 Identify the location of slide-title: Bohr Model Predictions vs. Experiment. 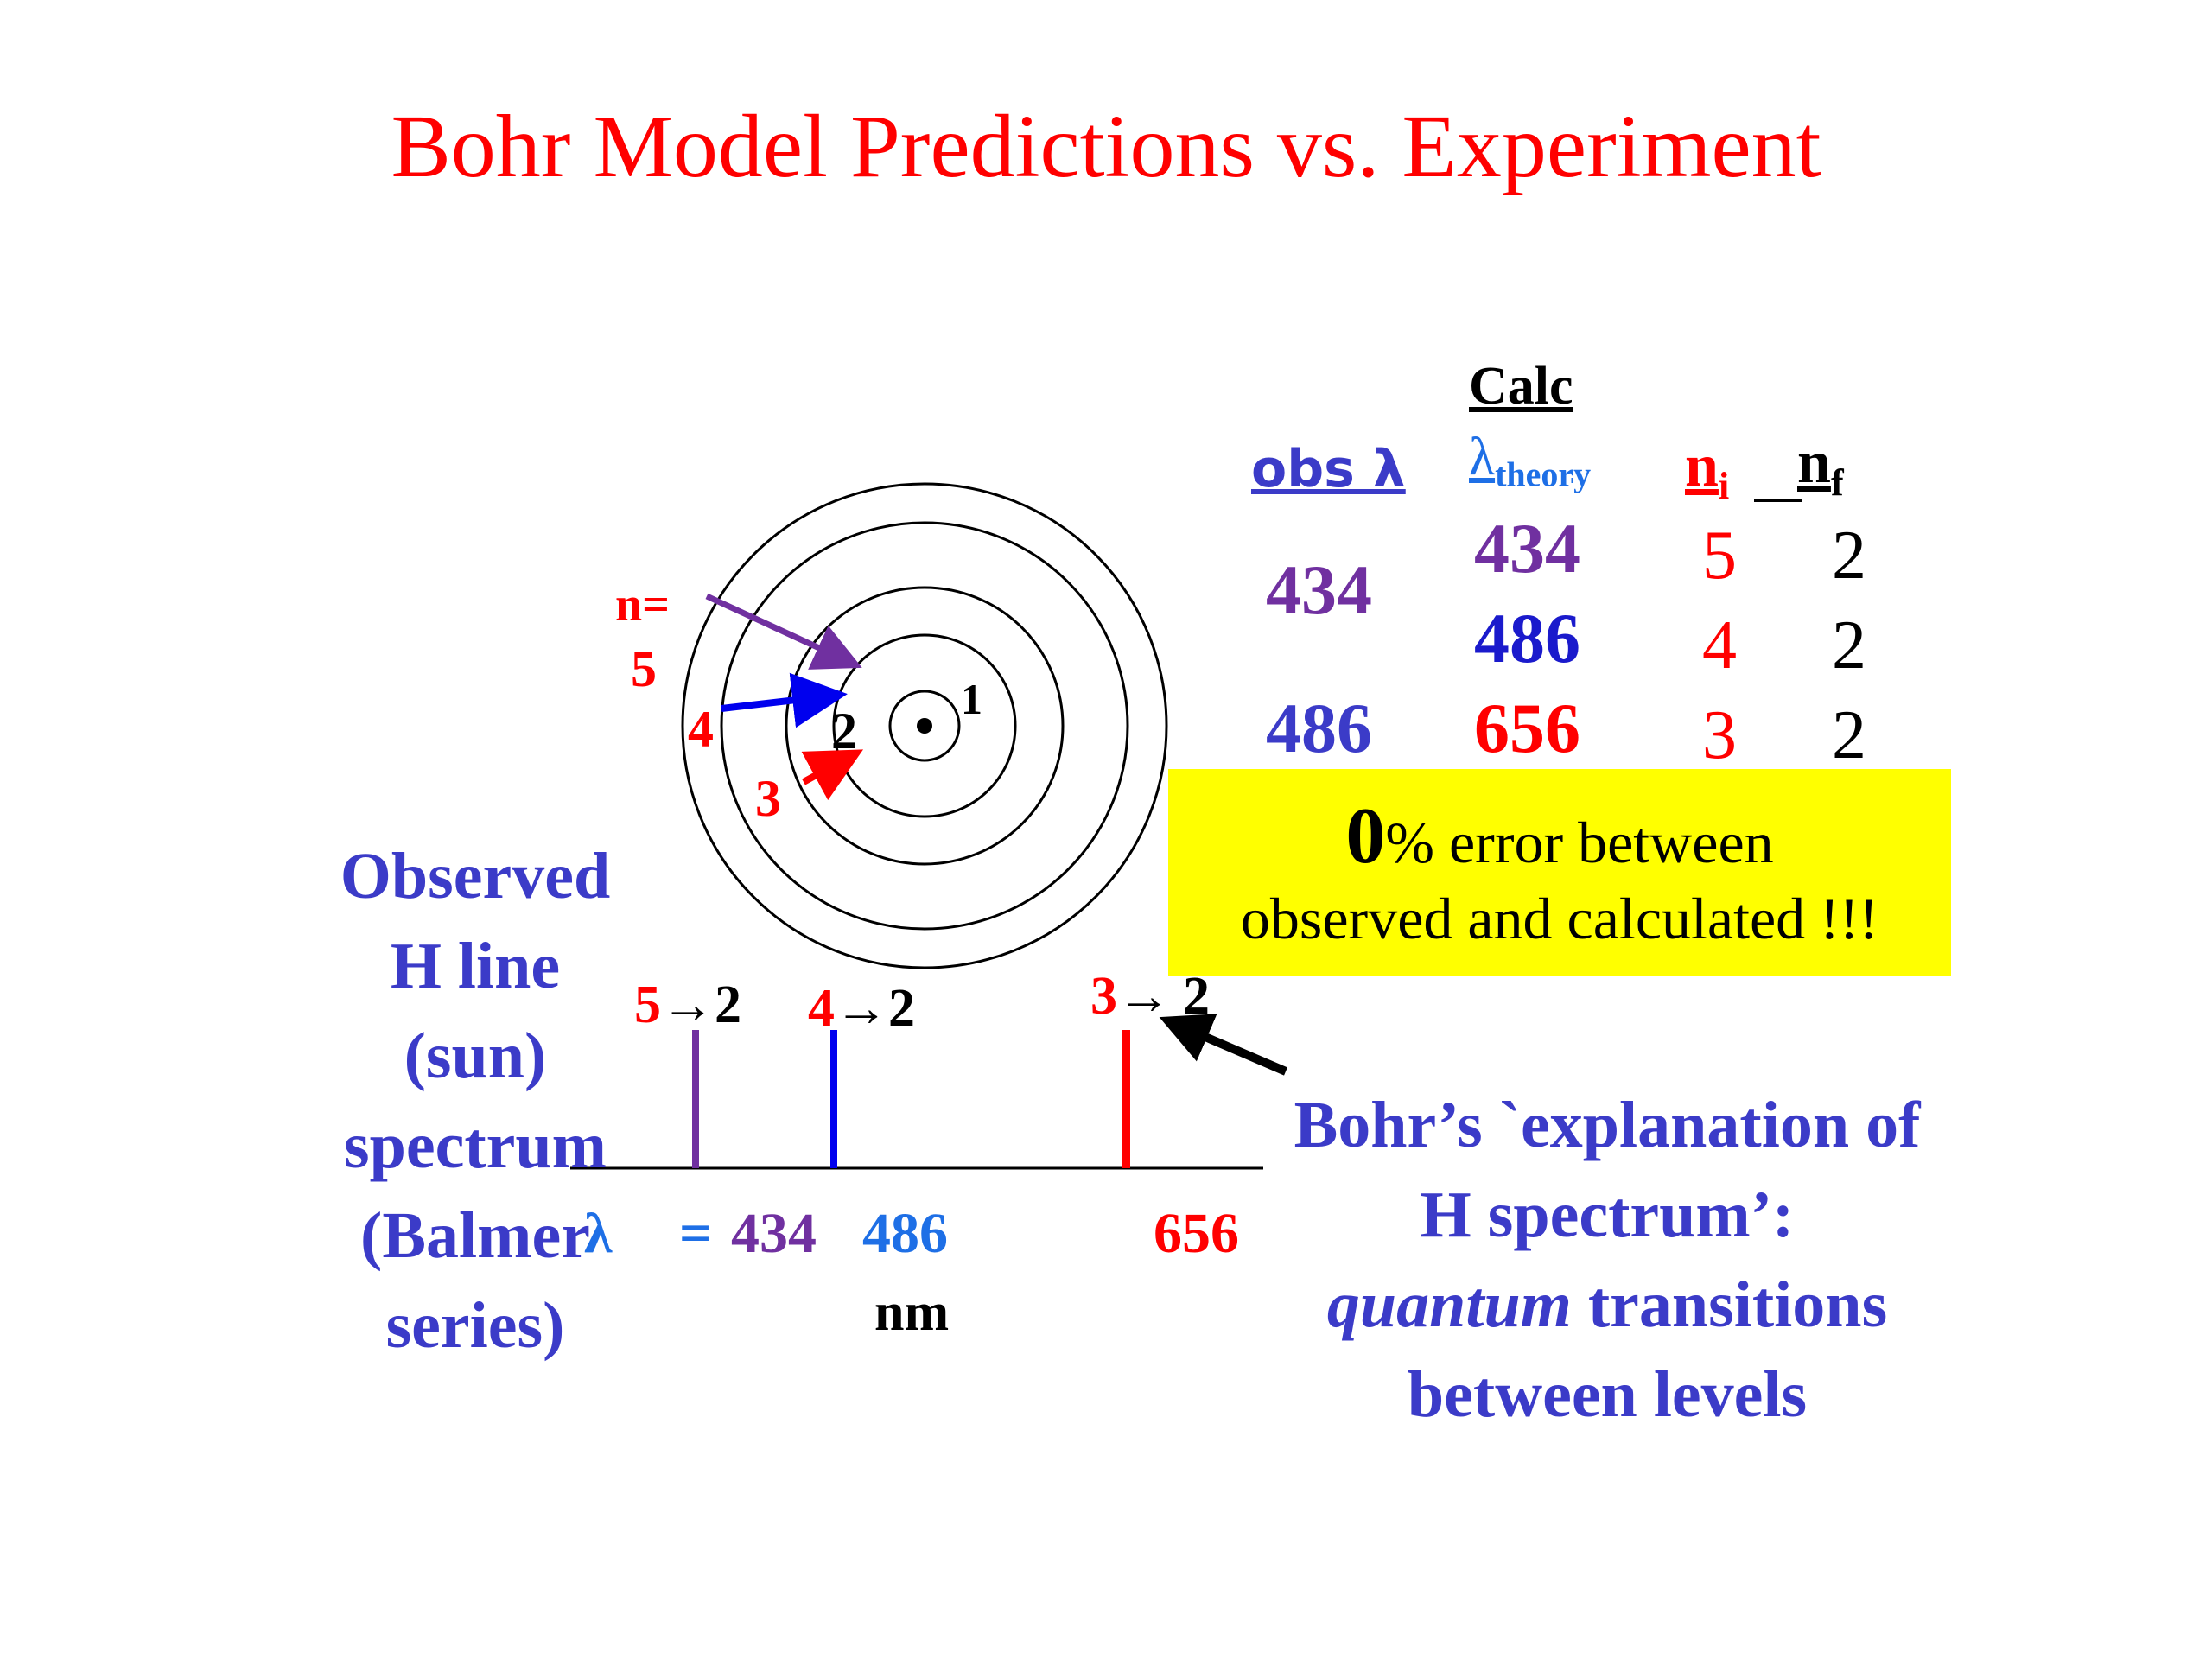
(1106, 146).